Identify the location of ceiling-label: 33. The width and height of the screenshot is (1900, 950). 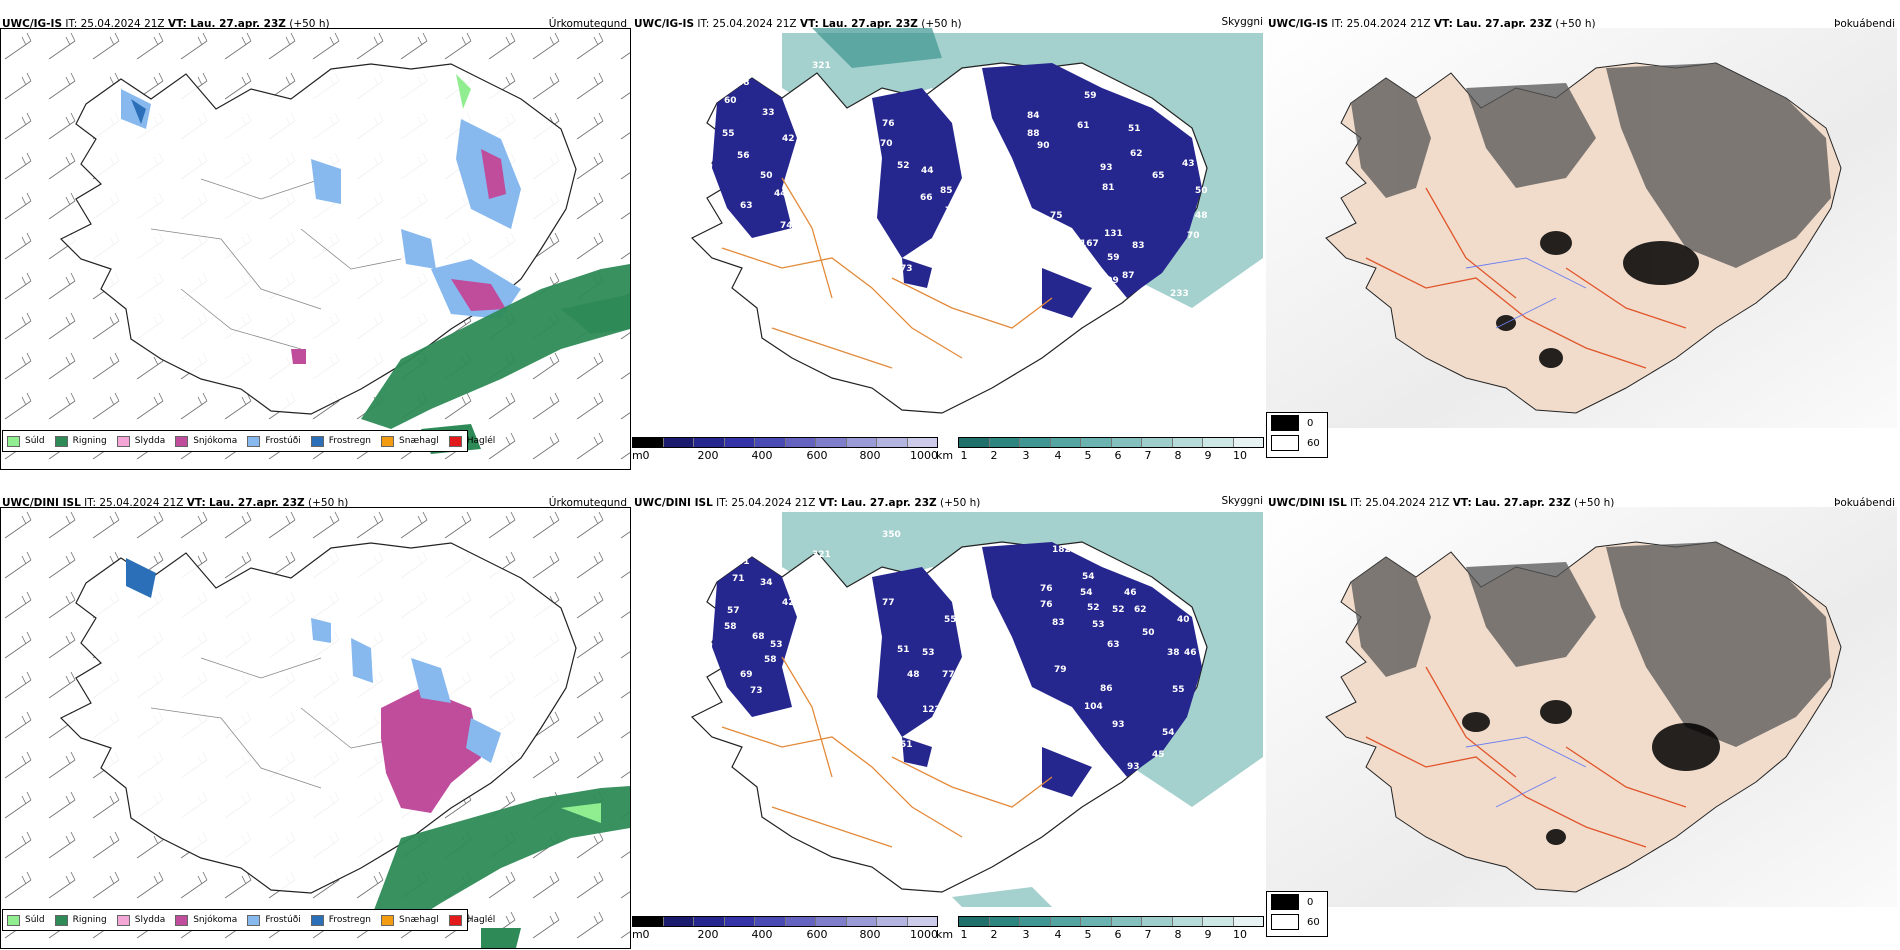
(768, 113).